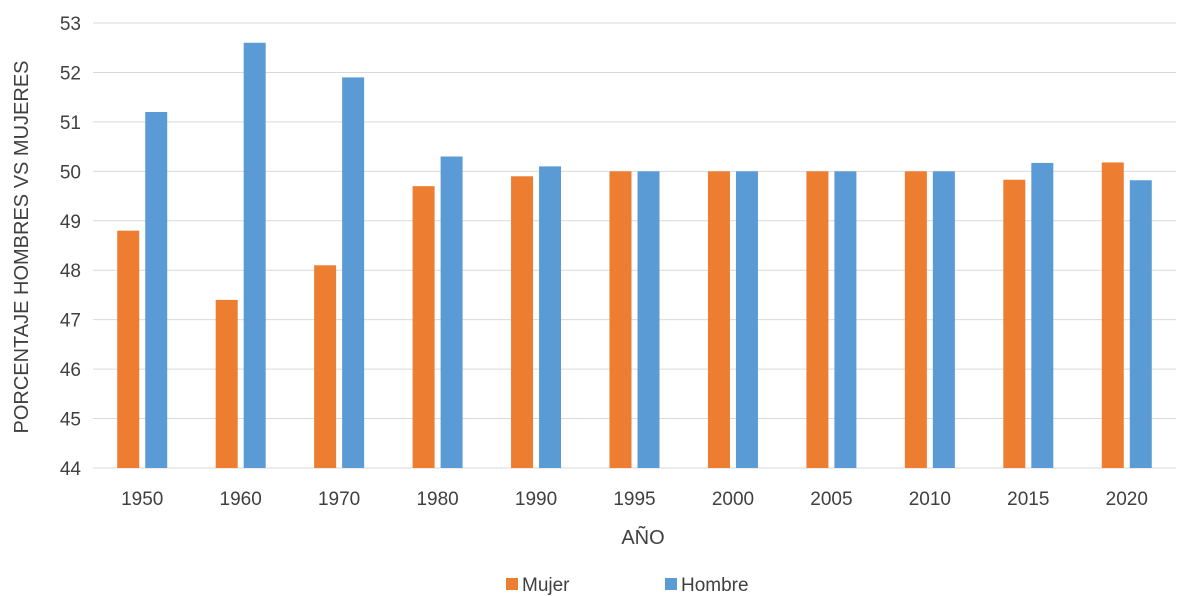  I want to click on bar-mujer-2000, so click(718, 320).